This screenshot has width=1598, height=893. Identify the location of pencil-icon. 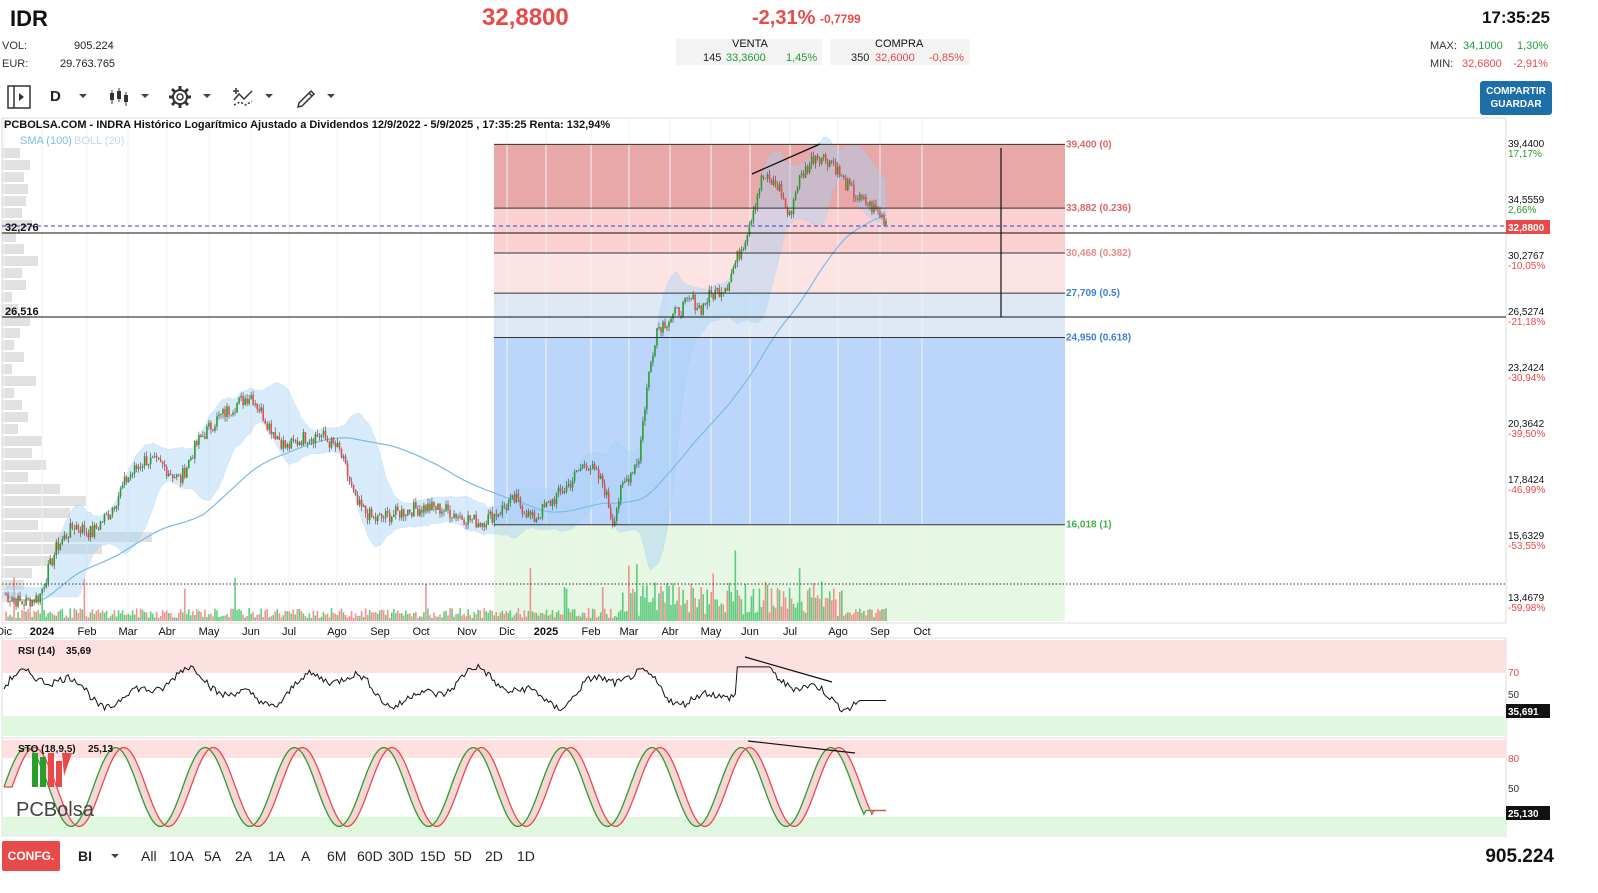
(307, 97).